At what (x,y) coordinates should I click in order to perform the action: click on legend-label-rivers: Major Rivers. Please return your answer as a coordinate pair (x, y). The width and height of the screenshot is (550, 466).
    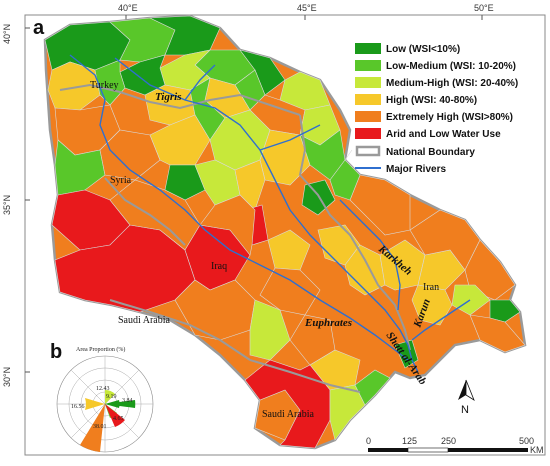
    Looking at the image, I should click on (416, 169).